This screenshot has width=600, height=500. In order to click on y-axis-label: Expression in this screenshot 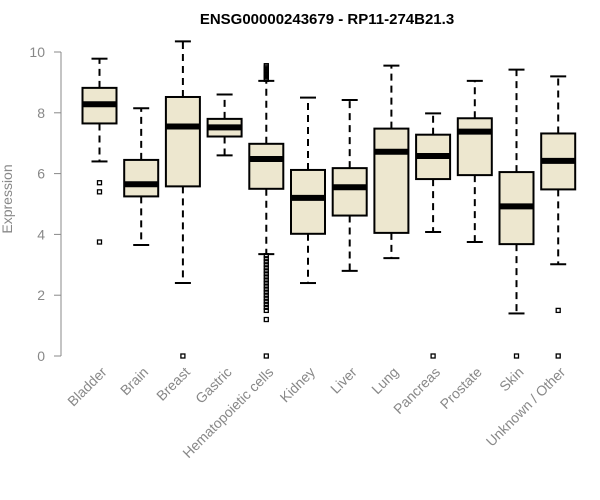, I will do `click(7, 198)`.